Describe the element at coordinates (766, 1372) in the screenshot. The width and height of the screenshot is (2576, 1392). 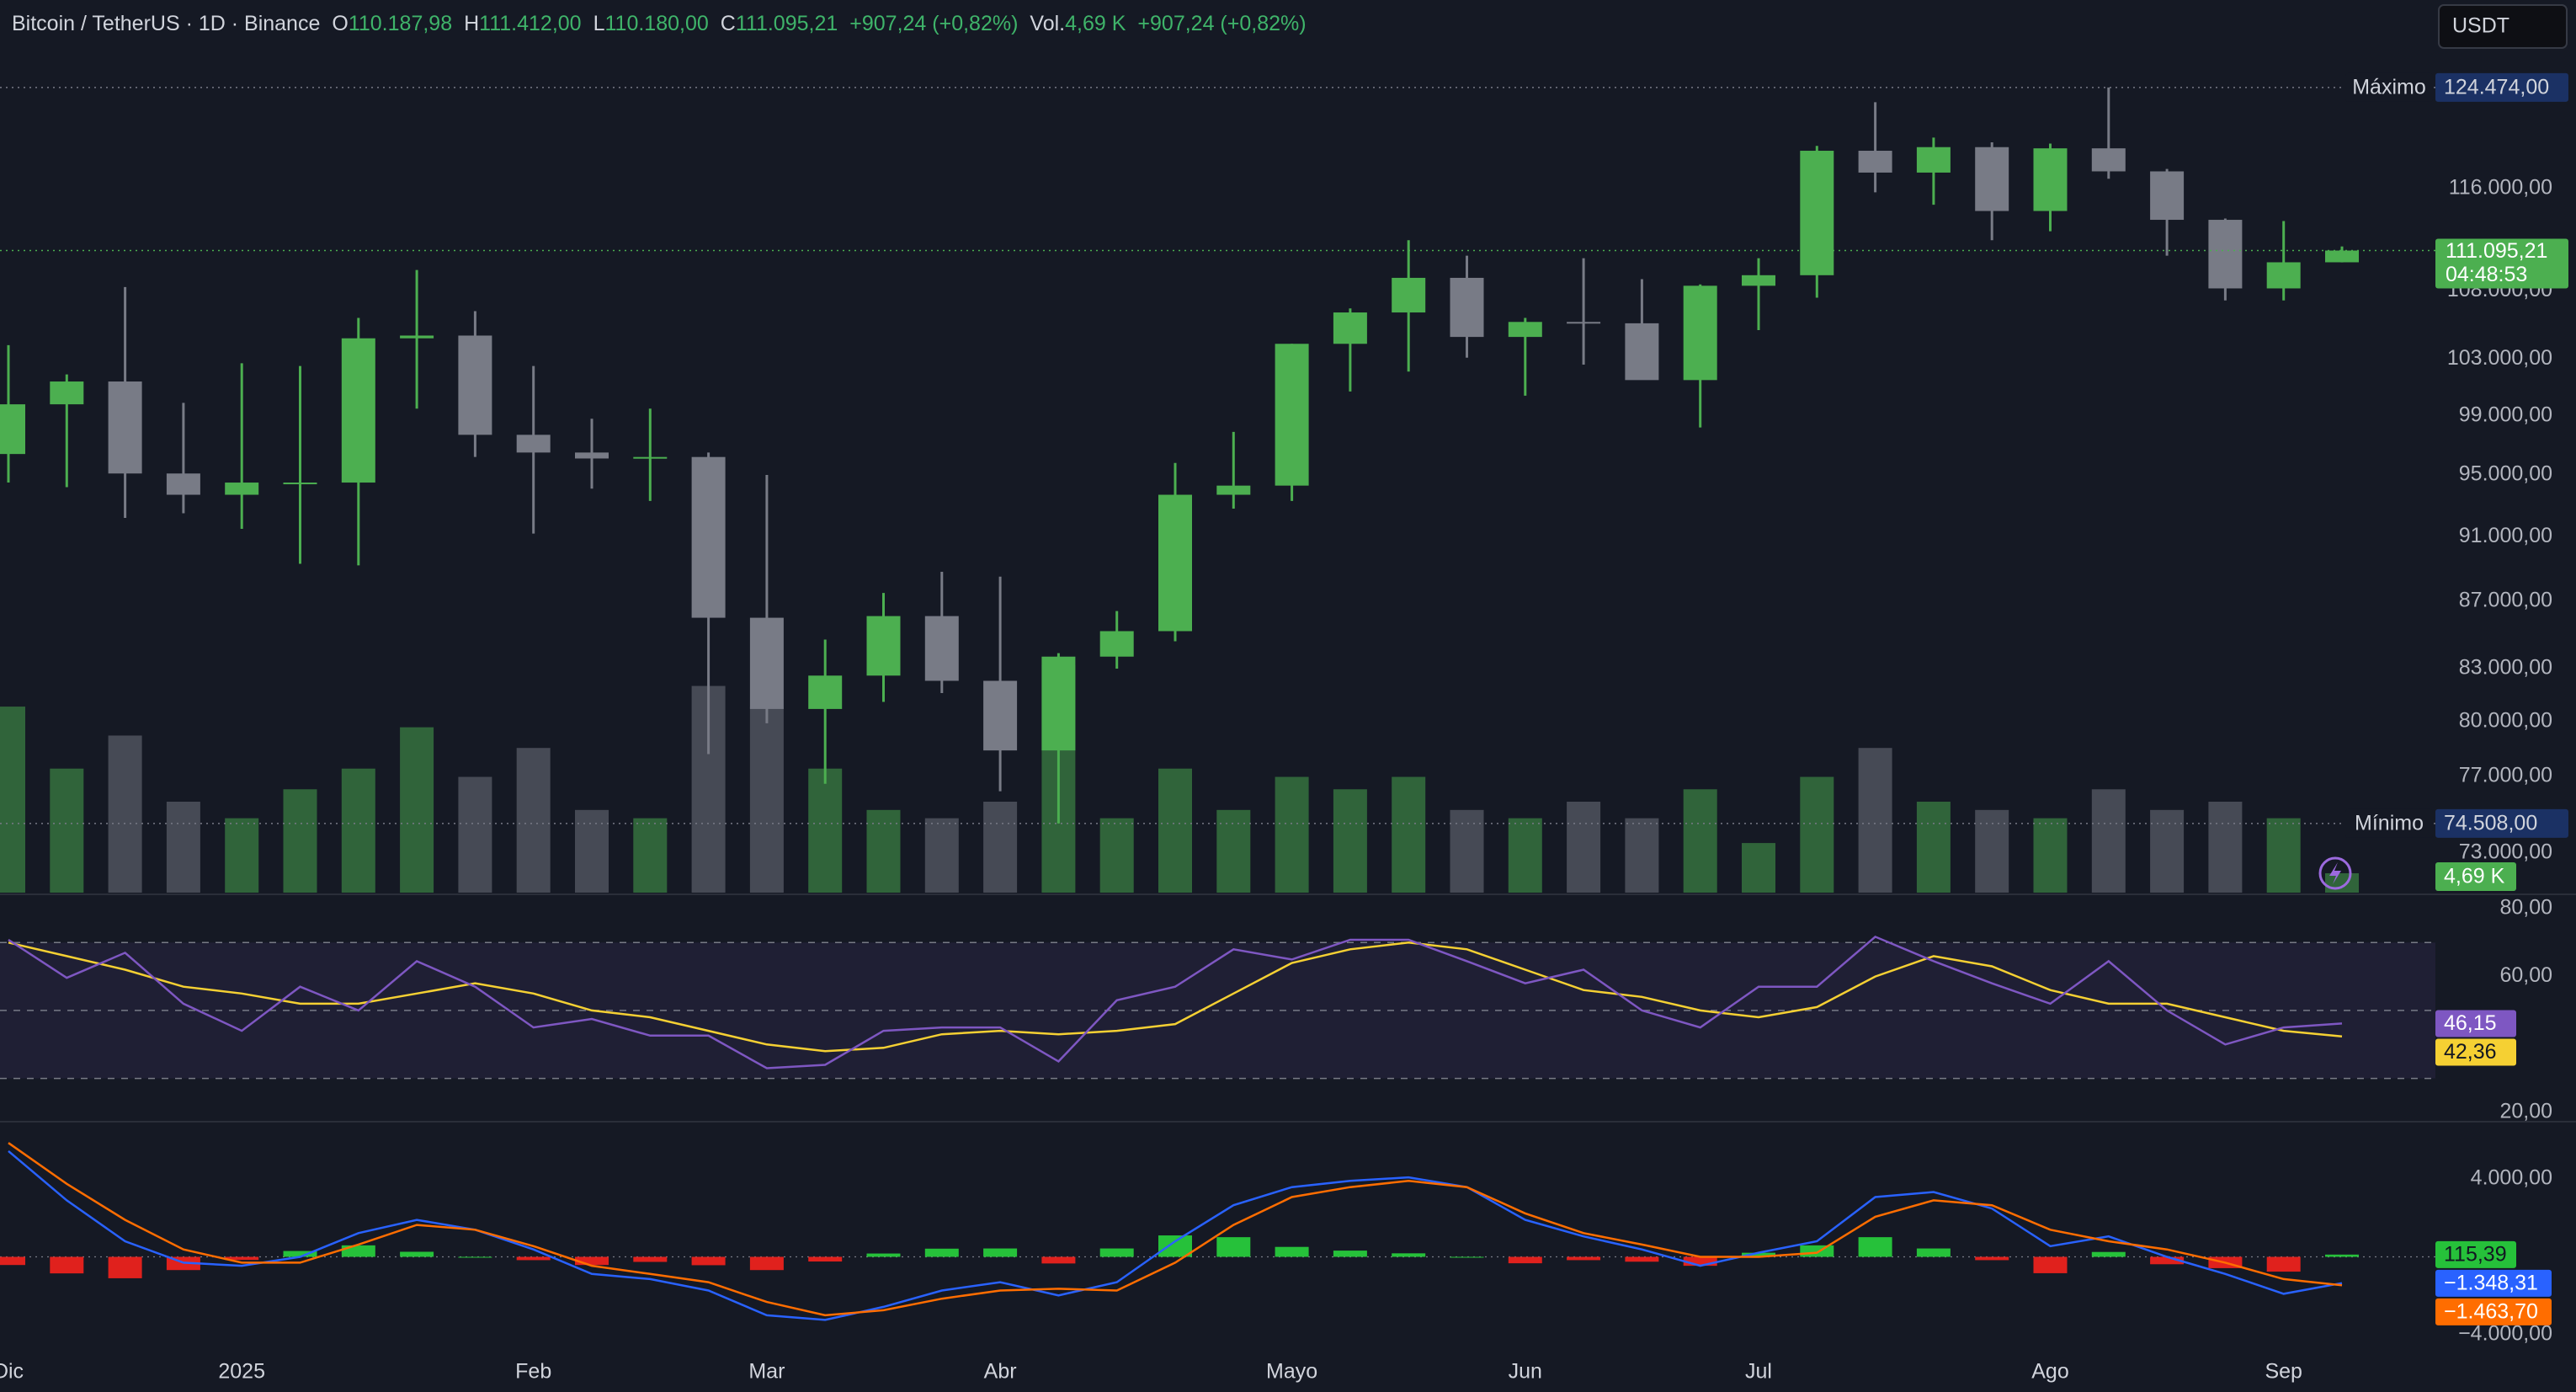
I see `x-tick-label: Mar` at that location.